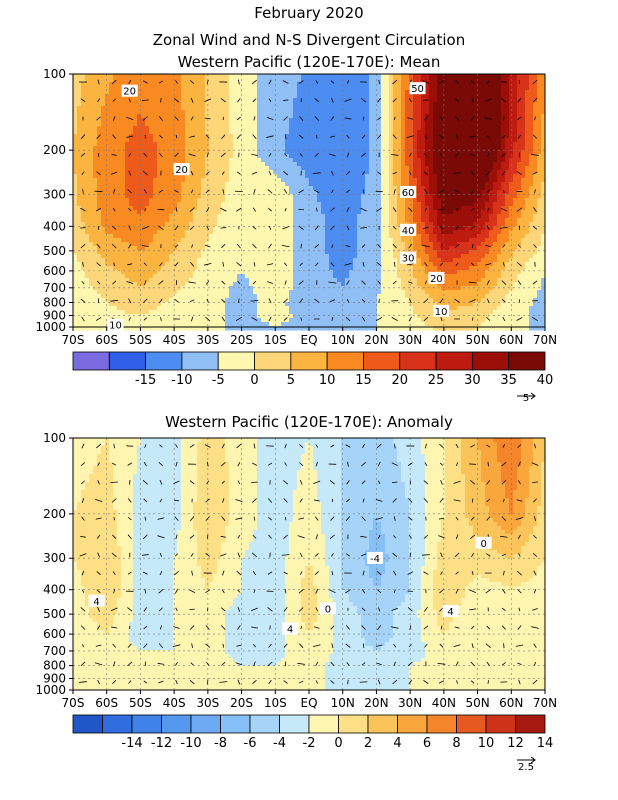  What do you see at coordinates (450, 612) in the screenshot?
I see `contour-label: 4` at bounding box center [450, 612].